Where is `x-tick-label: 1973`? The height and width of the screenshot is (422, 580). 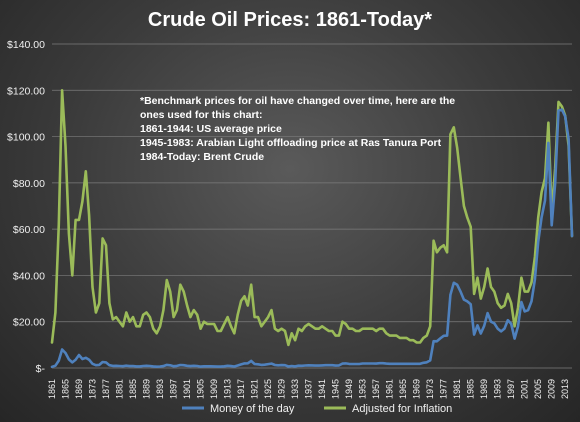 x-tick-label: 1973 is located at coordinates (430, 389).